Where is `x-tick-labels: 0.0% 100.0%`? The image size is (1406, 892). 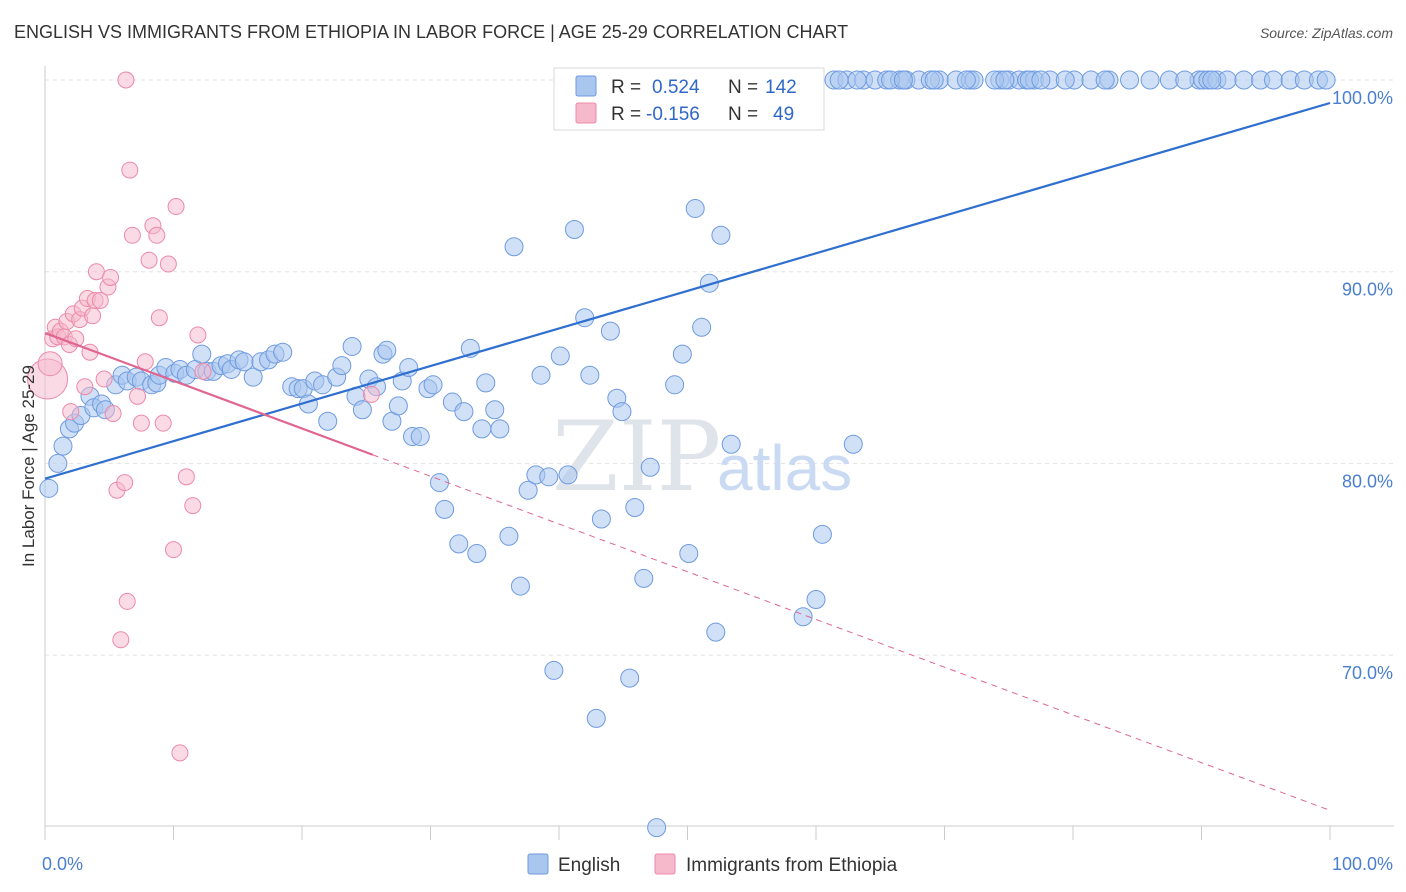 x-tick-labels: 0.0% 100.0% is located at coordinates (717, 864).